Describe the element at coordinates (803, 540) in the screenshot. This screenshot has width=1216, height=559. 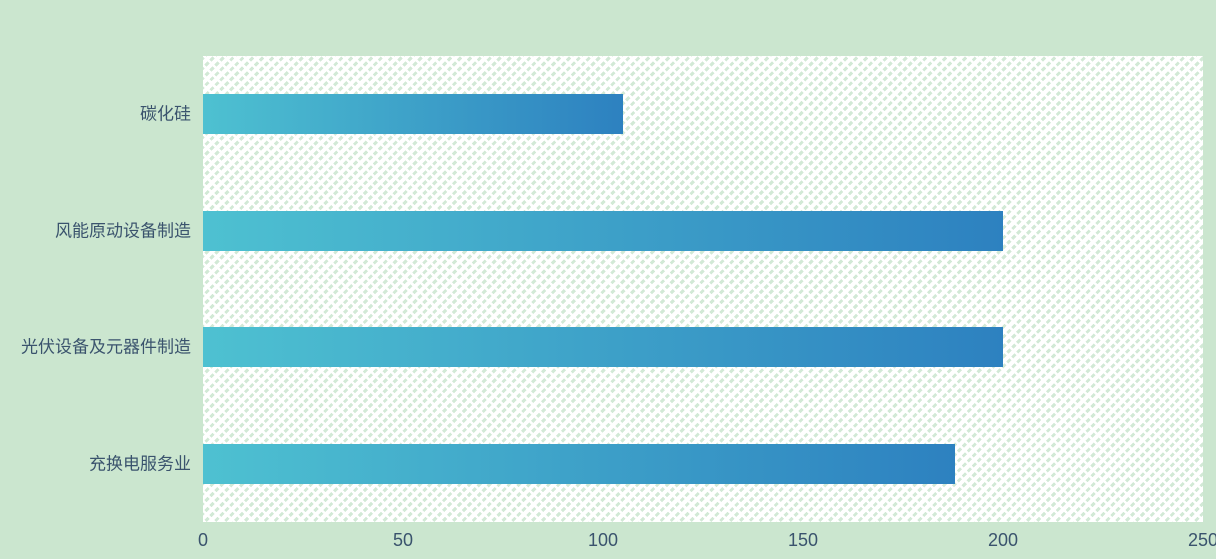
I see `x-tick-label: 150` at that location.